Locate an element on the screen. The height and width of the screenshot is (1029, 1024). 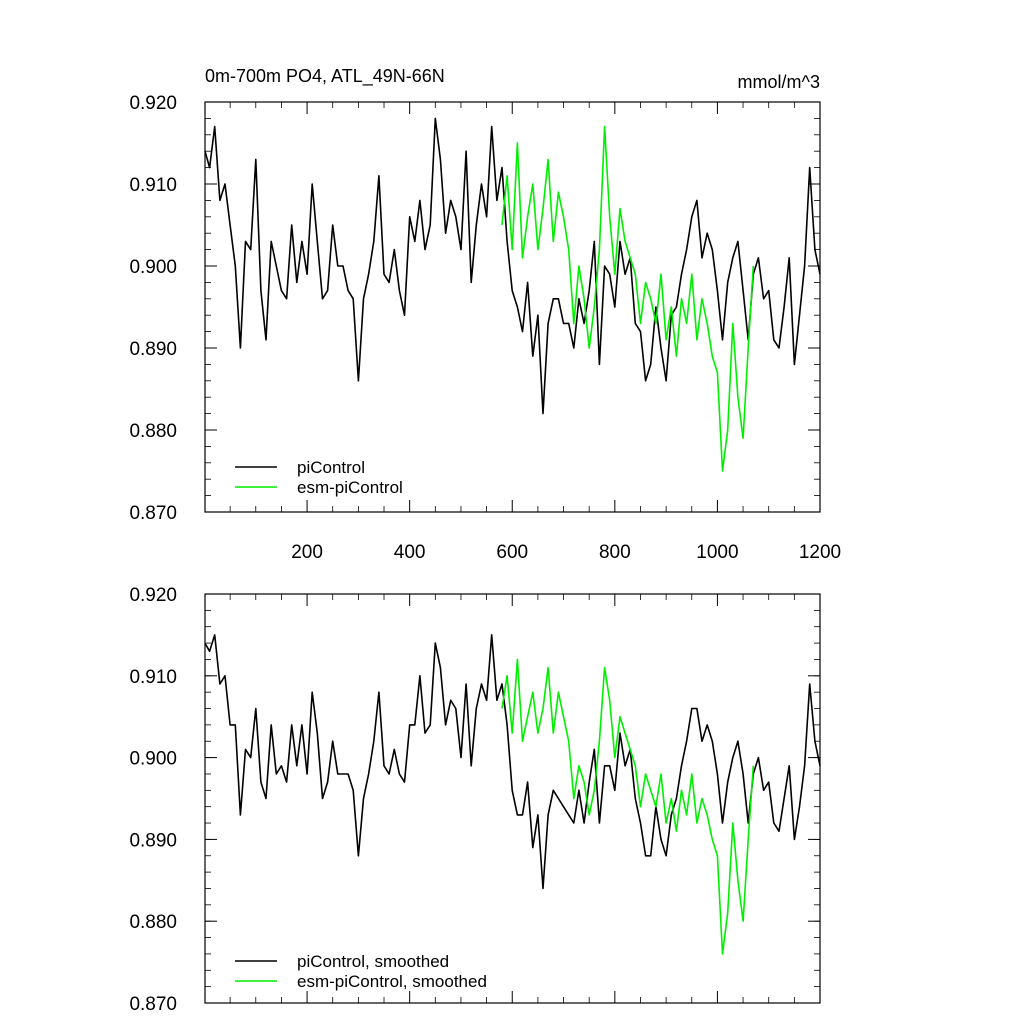
x-tick-label: 1000 is located at coordinates (717, 552).